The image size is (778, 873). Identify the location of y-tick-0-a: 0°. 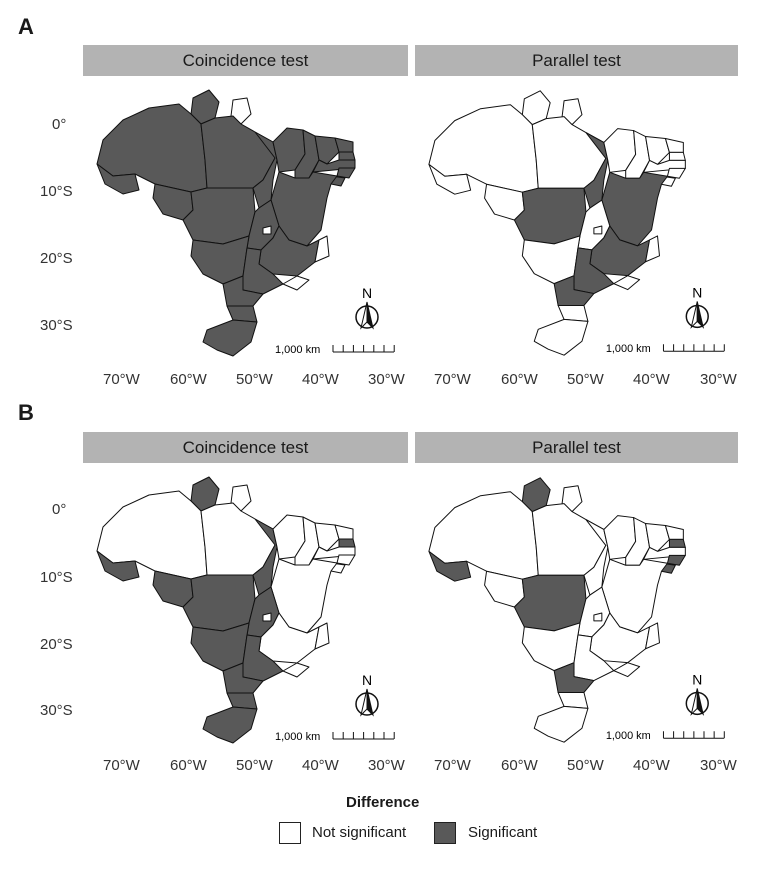
(59, 124).